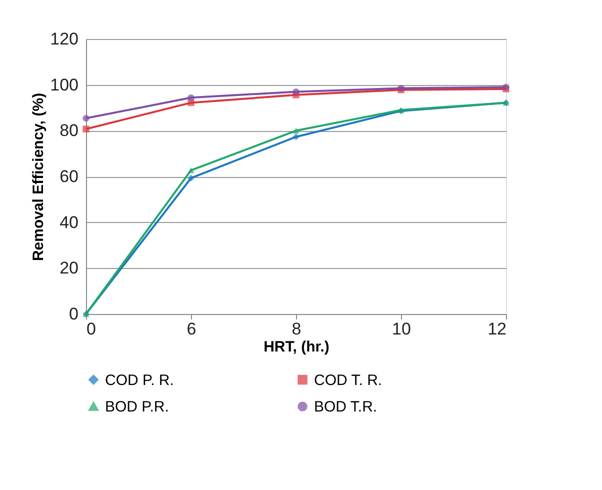  What do you see at coordinates (39, 177) in the screenshot?
I see `y-axis-title: Removal Efficiency, (%)` at bounding box center [39, 177].